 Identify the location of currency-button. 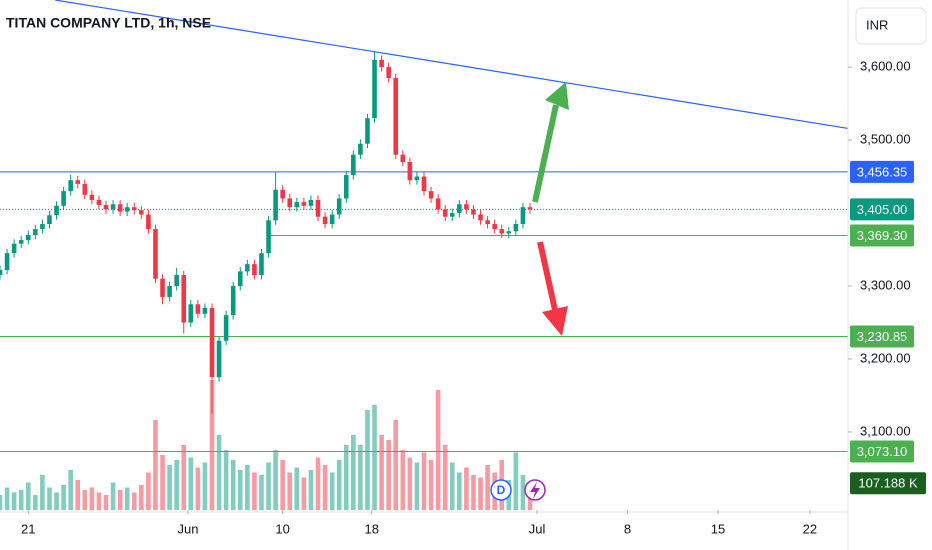
(891, 26).